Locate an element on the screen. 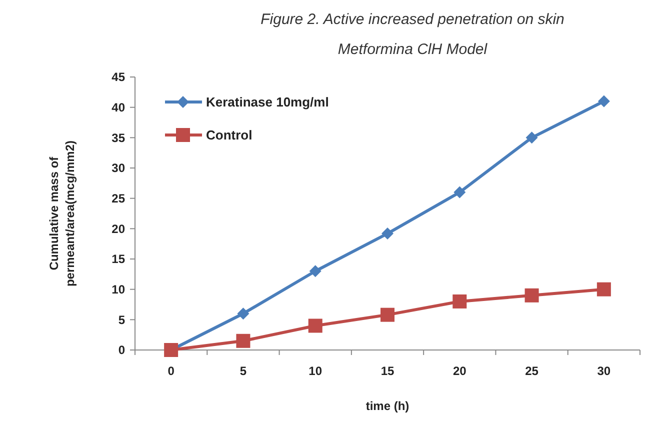 The height and width of the screenshot is (428, 645). x-tick-label: 25 is located at coordinates (532, 371).